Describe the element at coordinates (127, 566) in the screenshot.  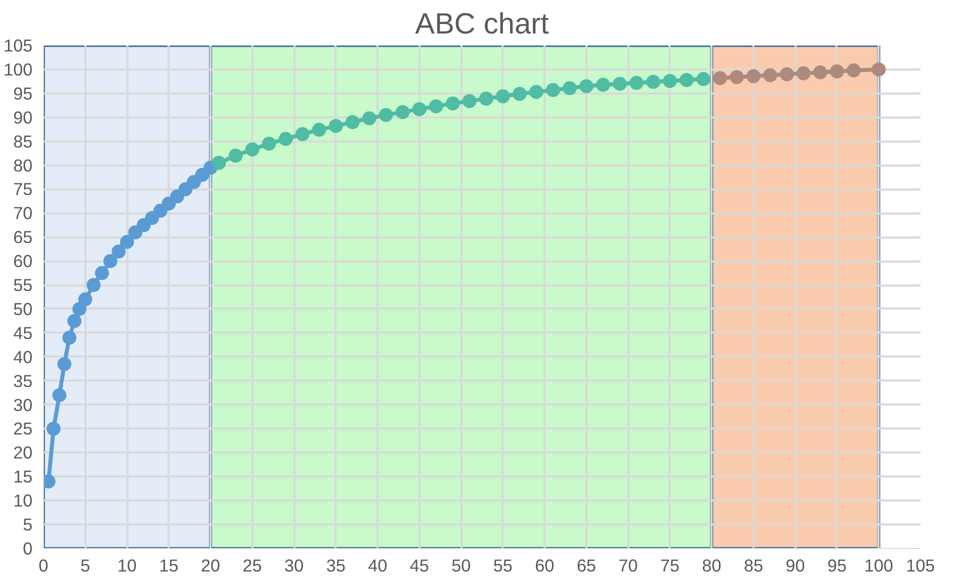
I see `x-tick-label: 10` at that location.